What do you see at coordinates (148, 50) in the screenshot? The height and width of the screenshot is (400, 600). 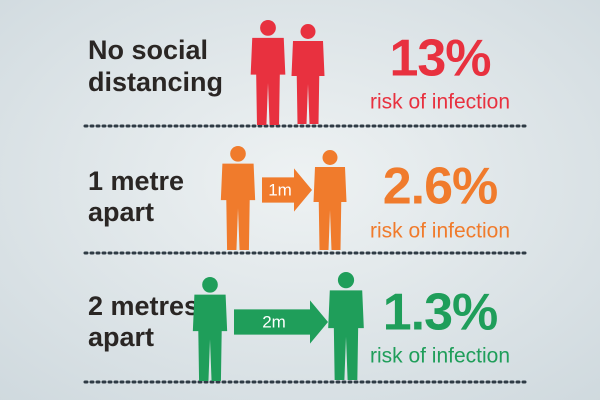 I see `row-label: No social` at bounding box center [148, 50].